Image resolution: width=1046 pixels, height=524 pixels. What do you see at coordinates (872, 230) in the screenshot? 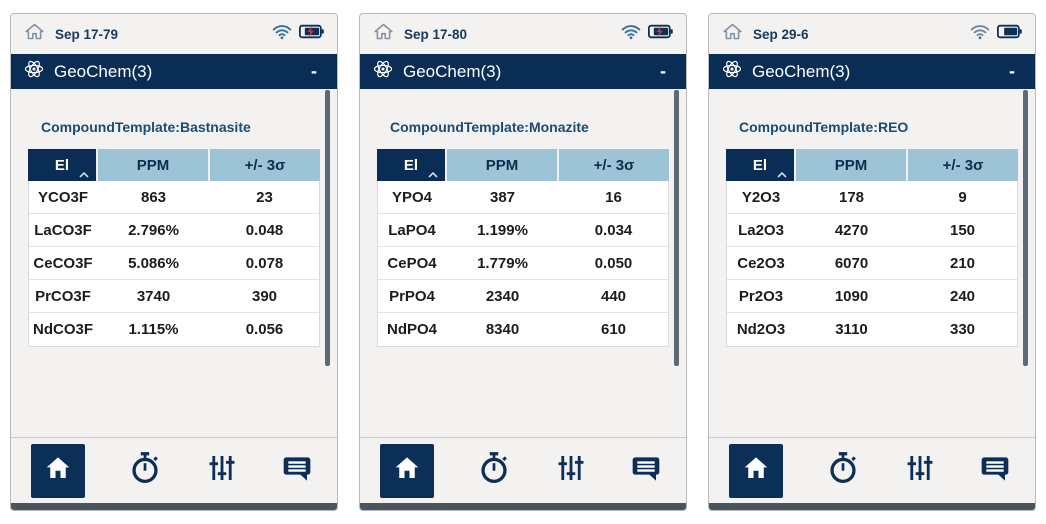
I see `table-row: La2O3 4270 150` at bounding box center [872, 230].